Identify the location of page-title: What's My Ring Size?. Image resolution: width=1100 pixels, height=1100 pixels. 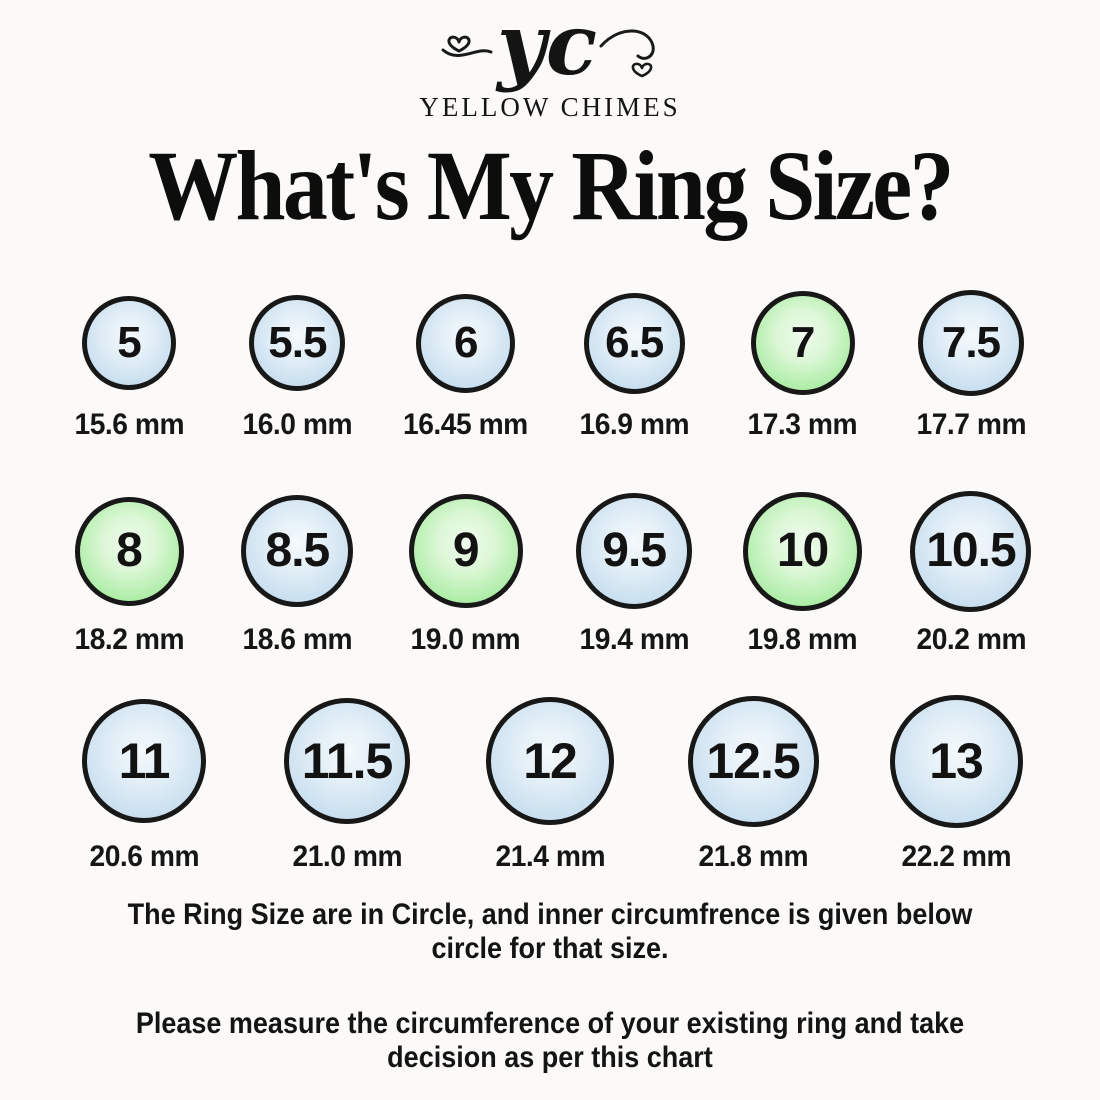
(551, 185).